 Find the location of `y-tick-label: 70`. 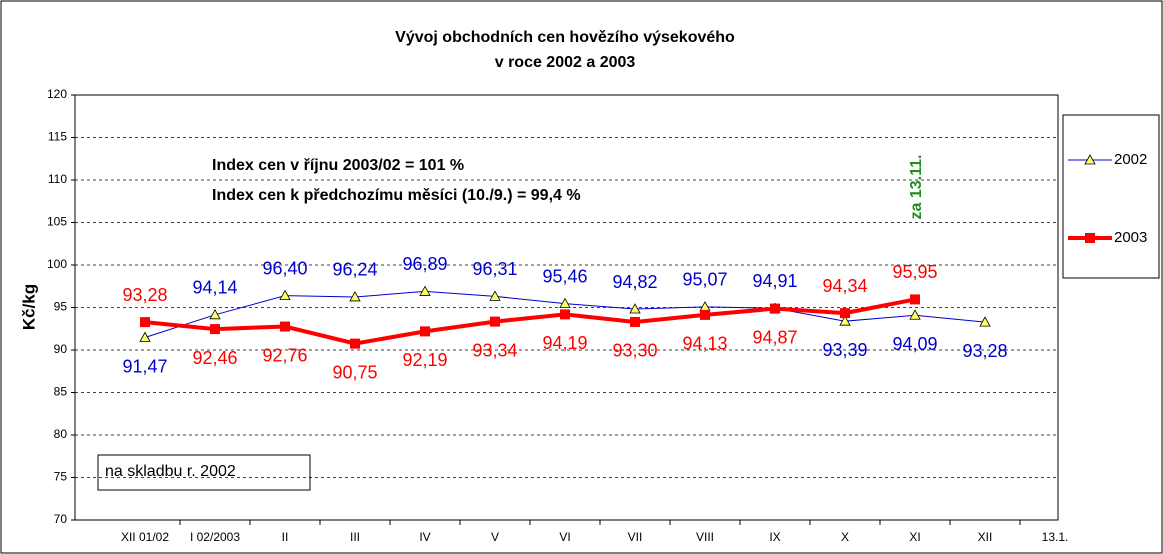

y-tick-label: 70 is located at coordinates (61, 519).